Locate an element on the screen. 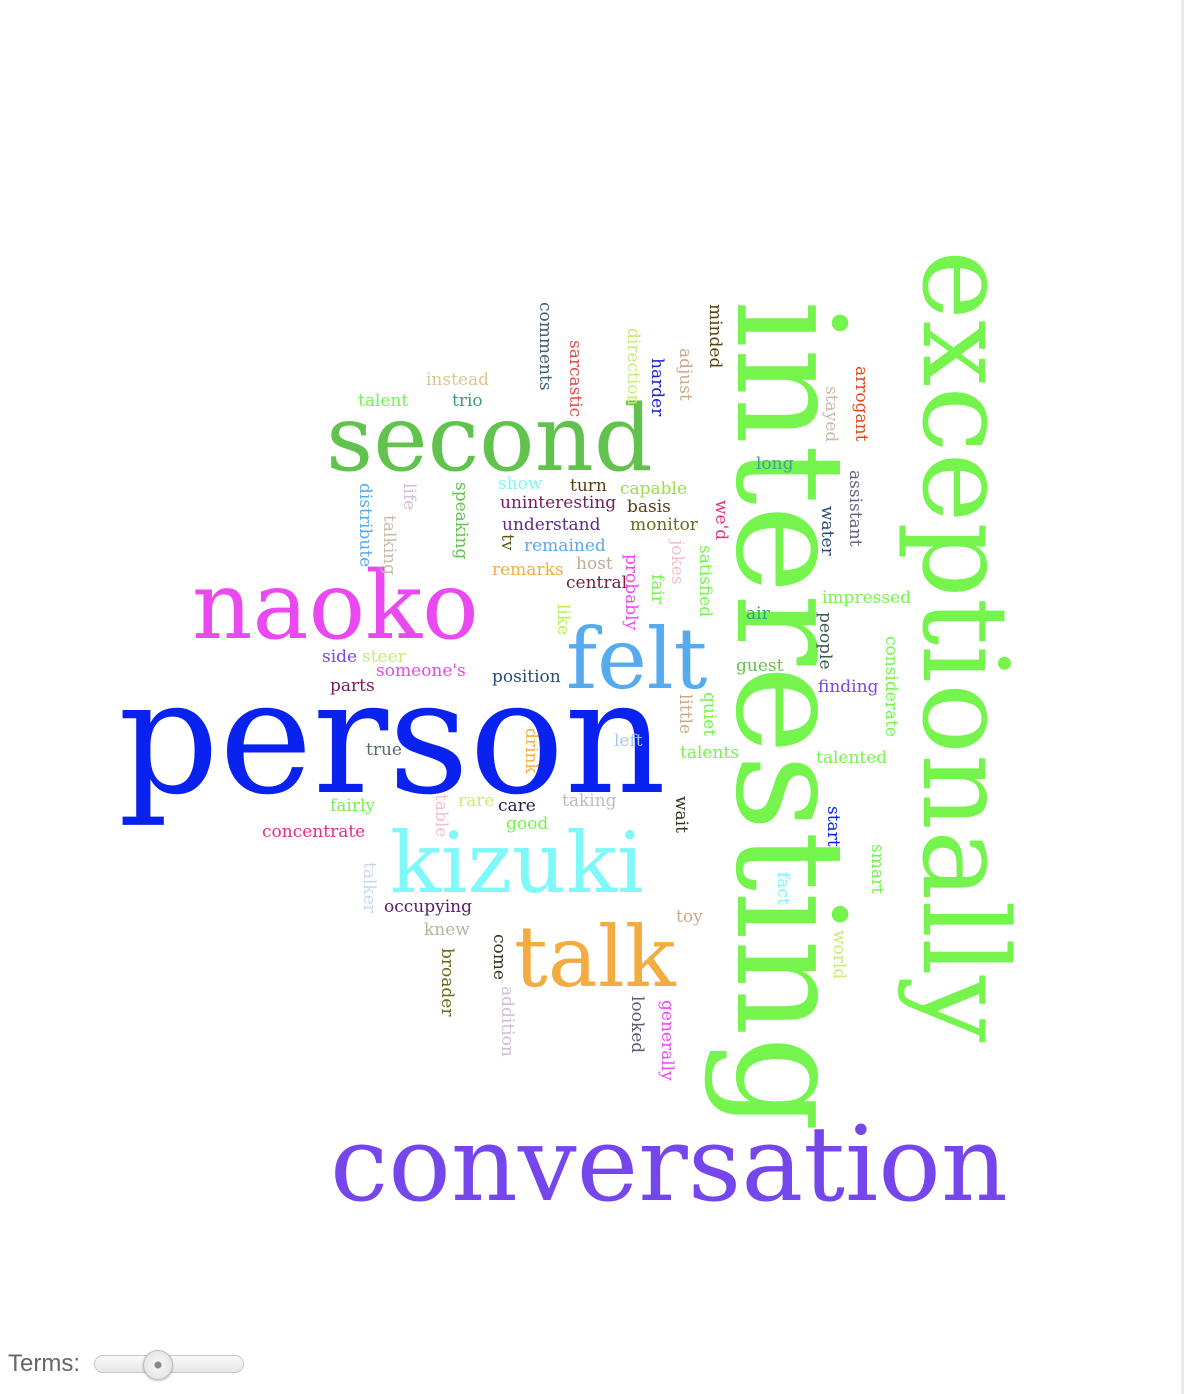 The image size is (1184, 1394). cloud-word: wait is located at coordinates (681, 814).